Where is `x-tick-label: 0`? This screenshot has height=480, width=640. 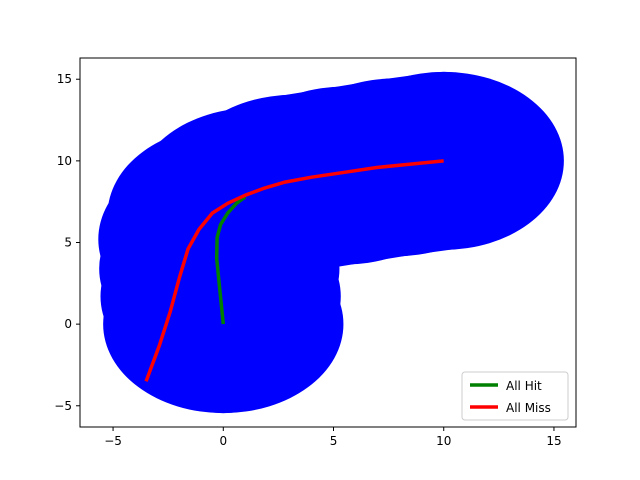
x-tick-label: 0 is located at coordinates (223, 441).